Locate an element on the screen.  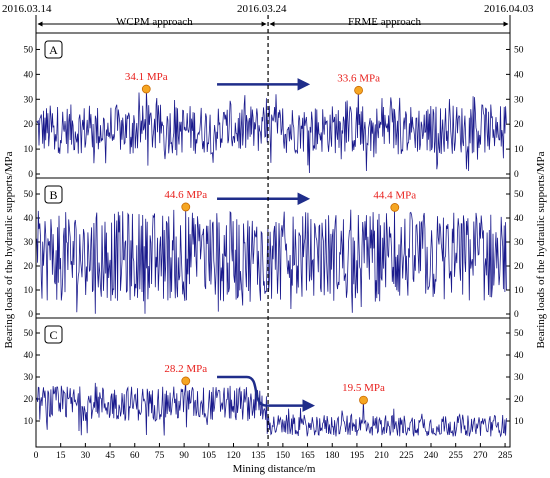
panel-label-b: B is located at coordinates (53, 194).